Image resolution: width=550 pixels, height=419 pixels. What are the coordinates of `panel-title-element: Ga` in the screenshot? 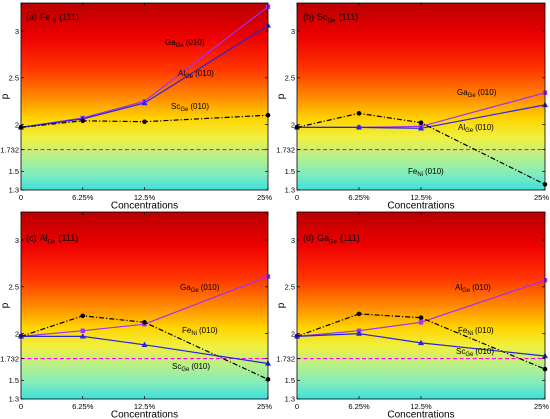 It's located at (323, 238).